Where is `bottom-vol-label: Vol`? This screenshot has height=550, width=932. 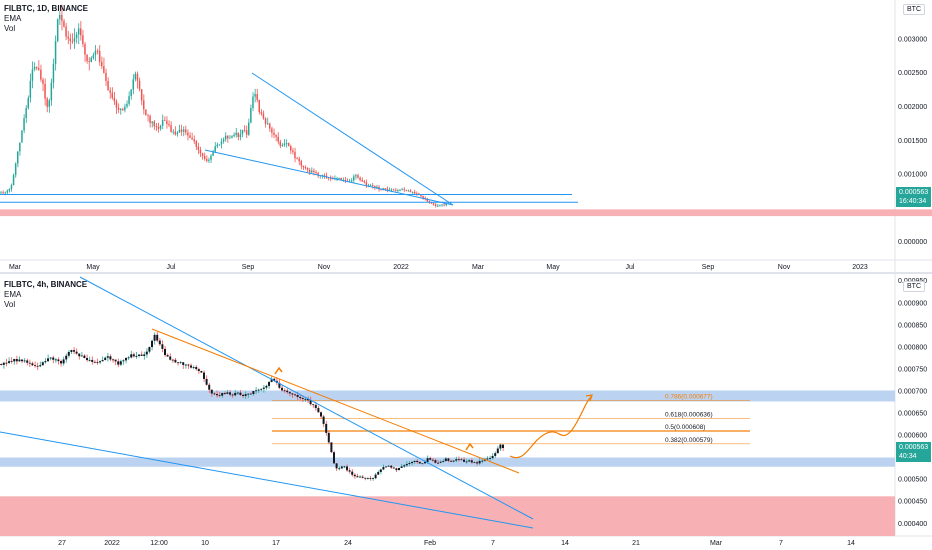 bottom-vol-label: Vol is located at coordinates (10, 304).